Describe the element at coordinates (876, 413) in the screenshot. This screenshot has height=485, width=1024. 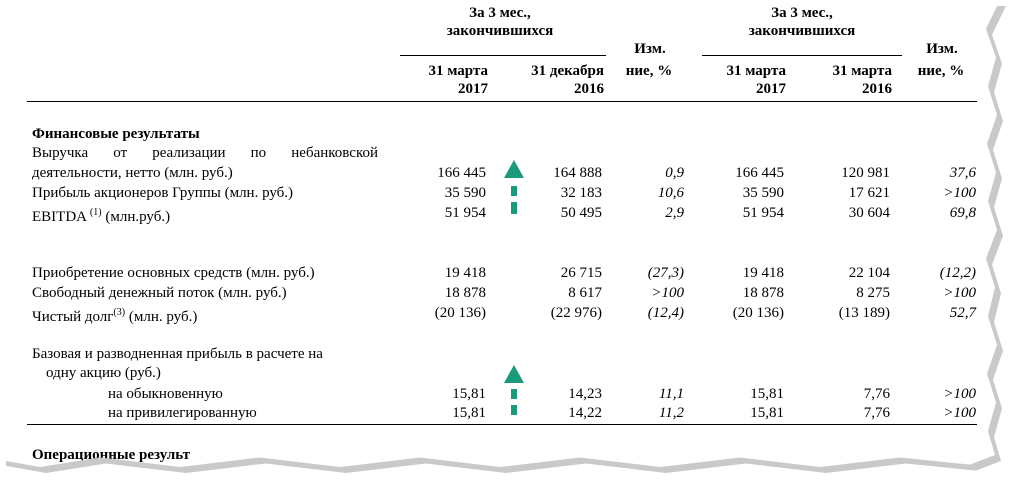
I see `eps-preferred-v4: 7,76` at that location.